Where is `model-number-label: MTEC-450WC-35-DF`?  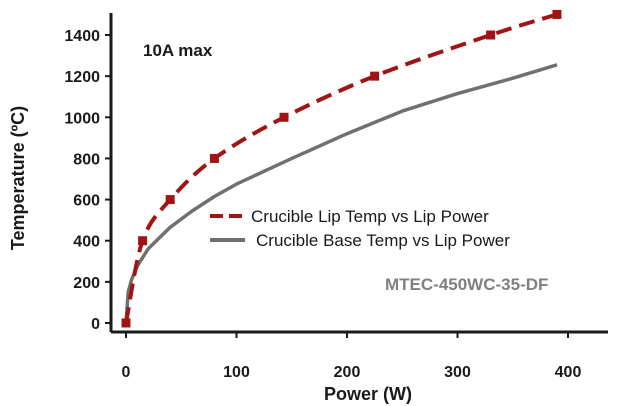 model-number-label: MTEC-450WC-35-DF is located at coordinates (466, 284).